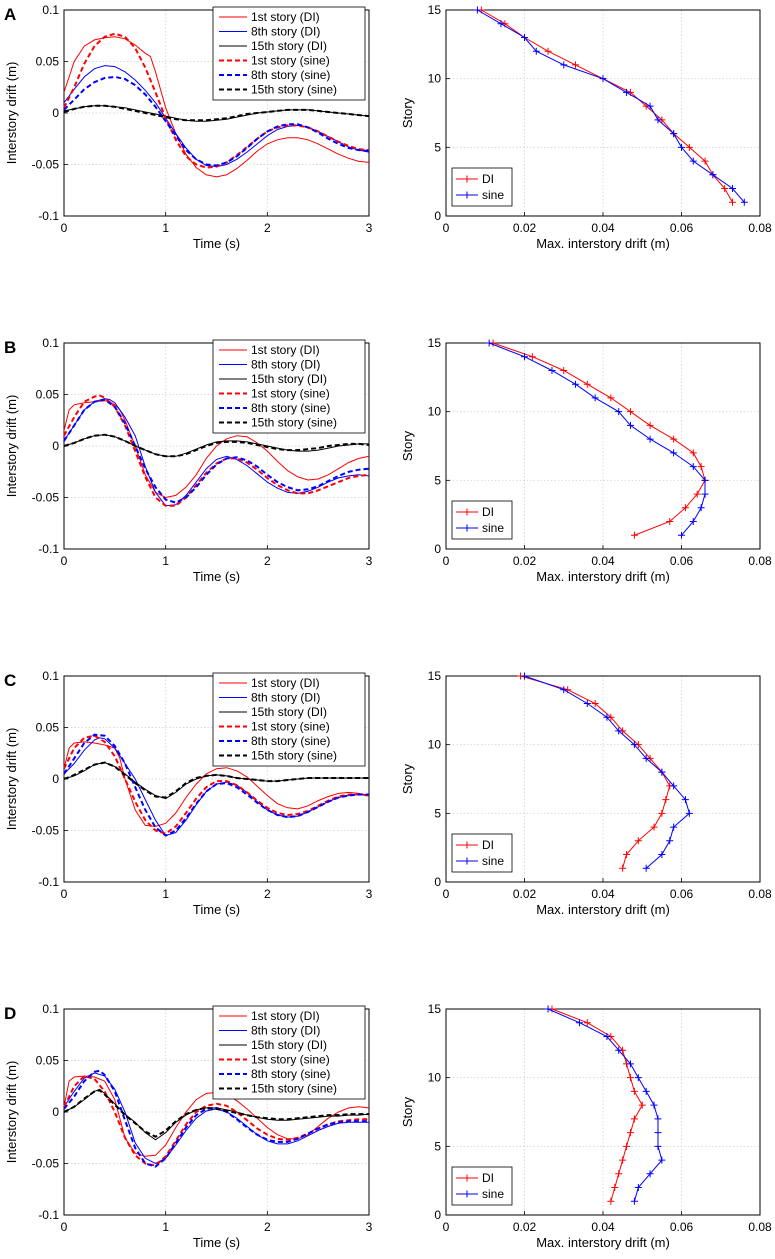 Image resolution: width=775 pixels, height=1259 pixels. Describe the element at coordinates (603, 909) in the screenshot. I see `x-axis-label: Max. interstory drift (m)` at that location.